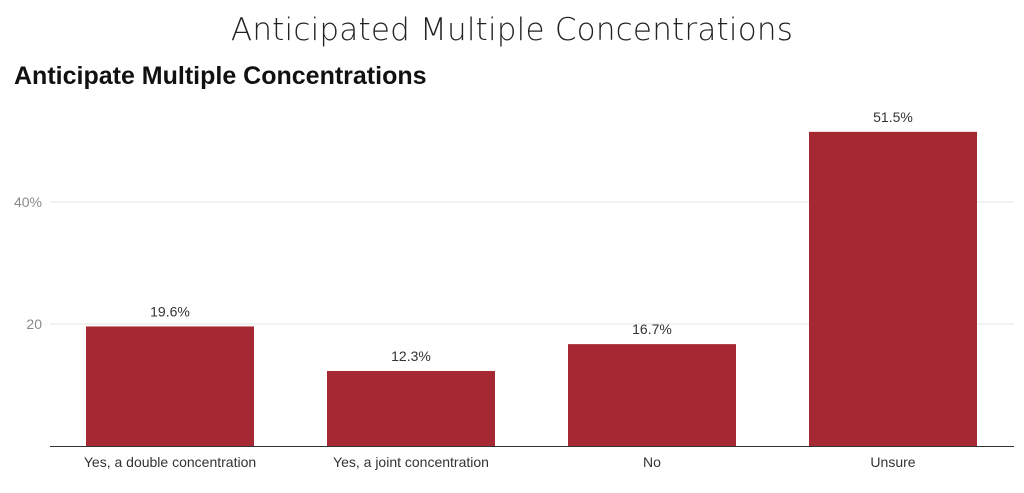 Image resolution: width=1024 pixels, height=493 pixels. Describe the element at coordinates (652, 462) in the screenshot. I see `category-label-2: No` at that location.